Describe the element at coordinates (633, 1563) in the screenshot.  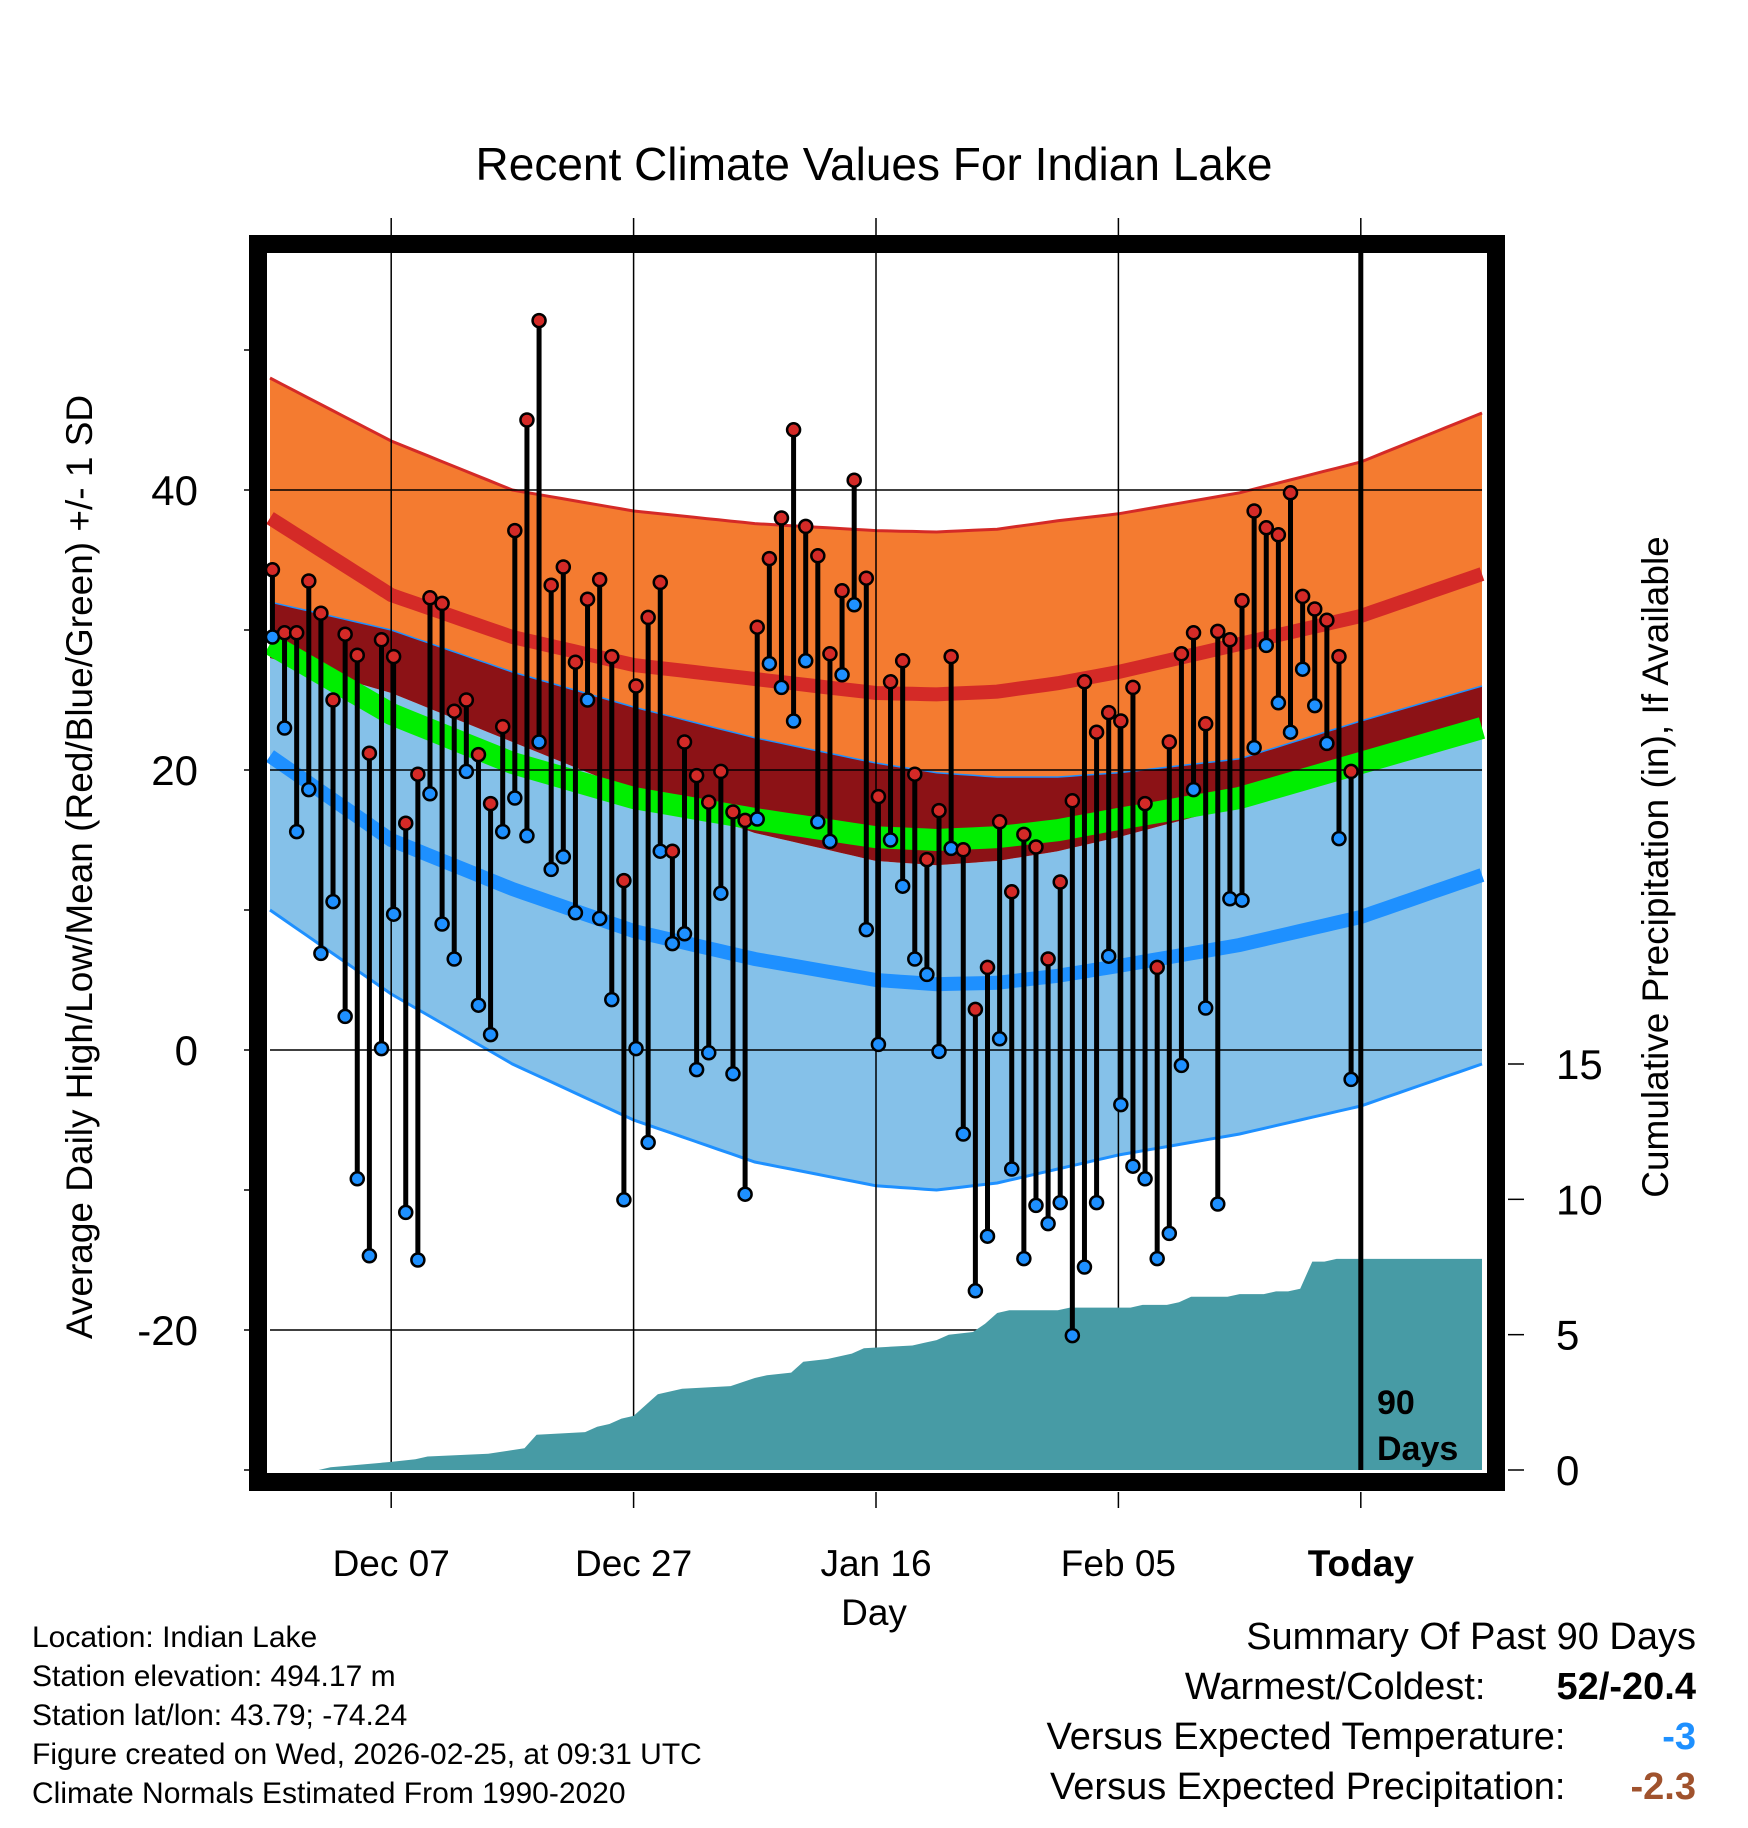
I see `x-tick-label: Dec 27` at that location.